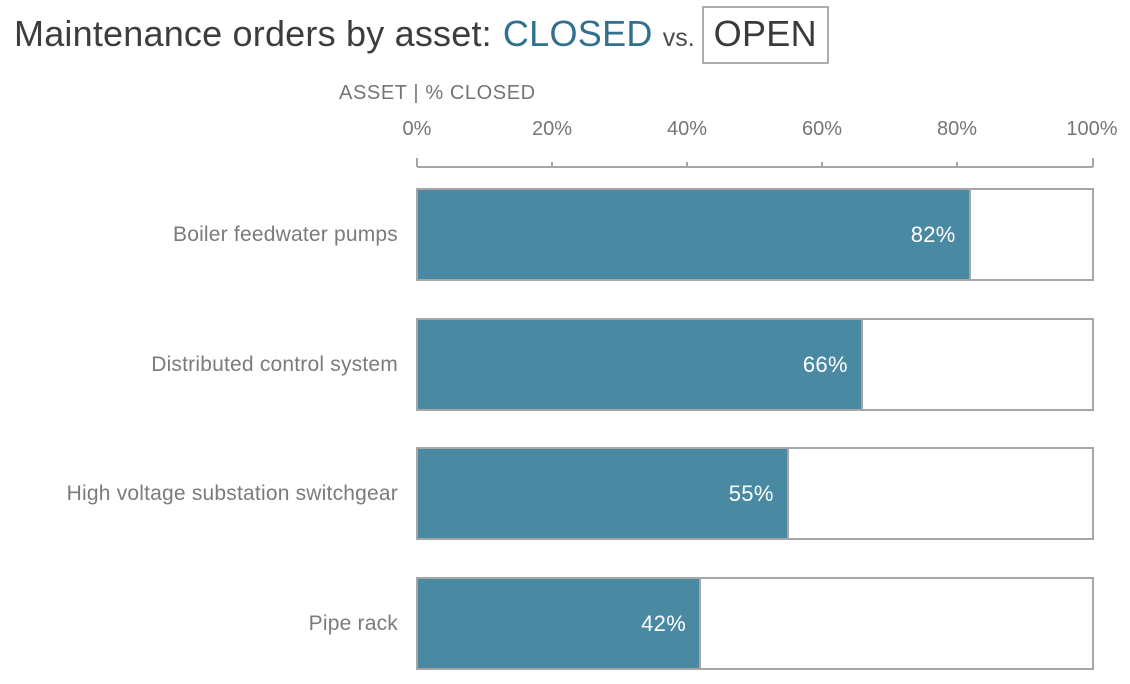  Describe the element at coordinates (603, 493) in the screenshot. I see `bar-fill-closed: 55%` at that location.